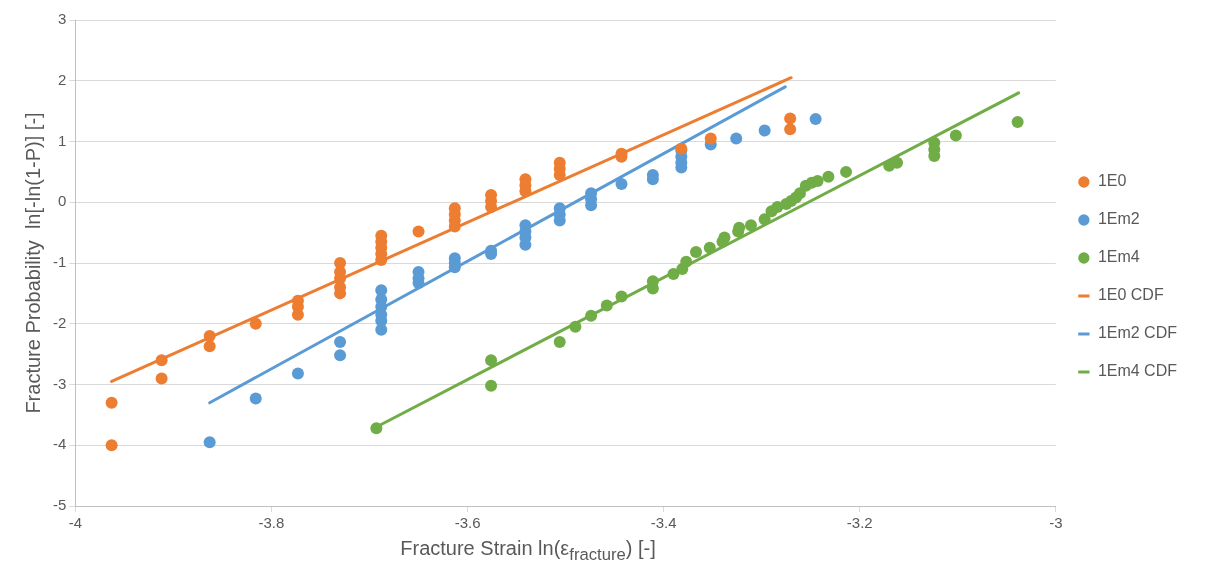  What do you see at coordinates (59, 322) in the screenshot?
I see `y-tick-label: -2` at bounding box center [59, 322].